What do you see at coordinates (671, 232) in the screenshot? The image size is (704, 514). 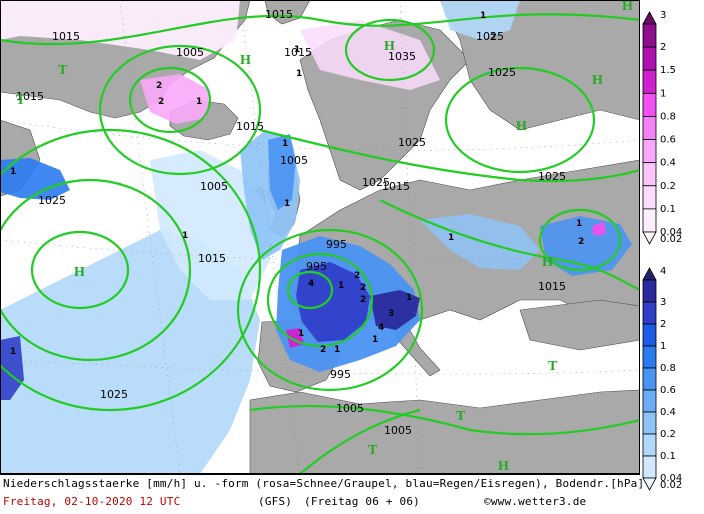 I see `snow-legend-label: 0.04` at bounding box center [671, 232].